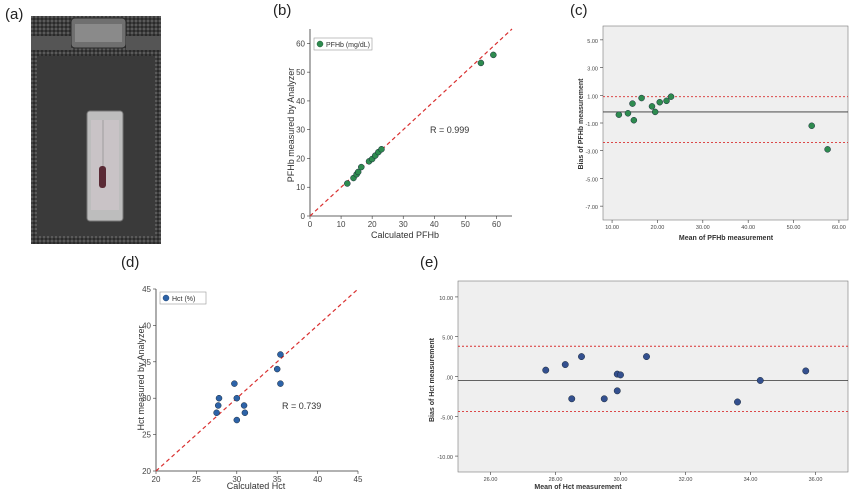 This screenshot has width=850, height=493. What do you see at coordinates (96, 130) in the screenshot?
I see `device-photo` at bounding box center [96, 130].